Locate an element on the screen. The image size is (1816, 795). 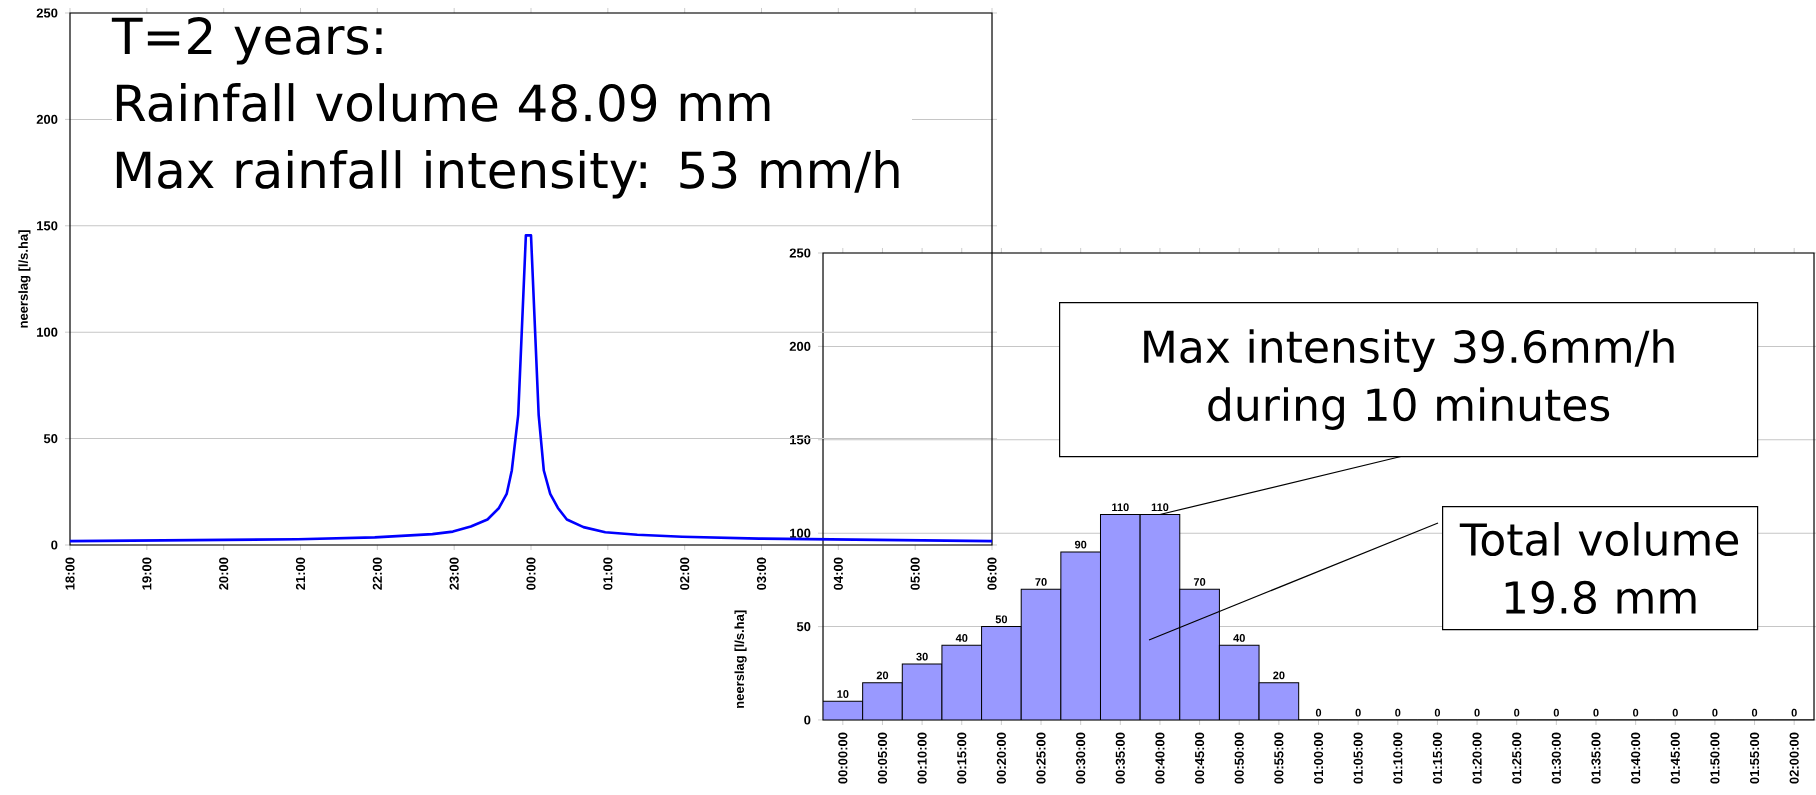
x-tick-label: 06:00 is located at coordinates (992, 573).